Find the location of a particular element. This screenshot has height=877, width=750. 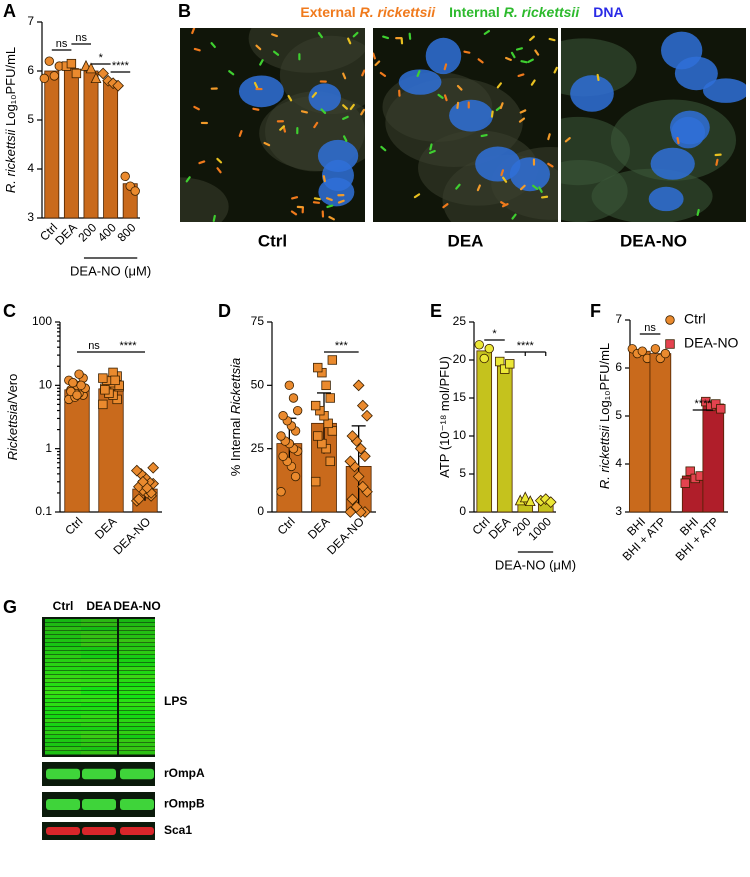

x-tick-label: 1000 is located at coordinates (539, 528).